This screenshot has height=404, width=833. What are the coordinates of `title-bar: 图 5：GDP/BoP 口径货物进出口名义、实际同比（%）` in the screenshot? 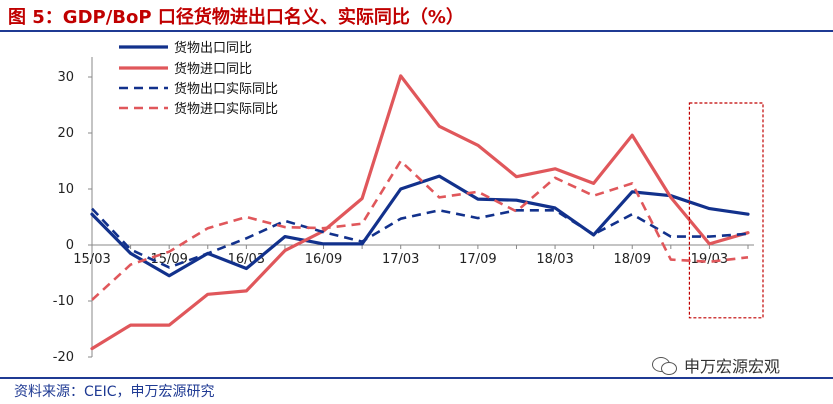 It's located at (416, 15).